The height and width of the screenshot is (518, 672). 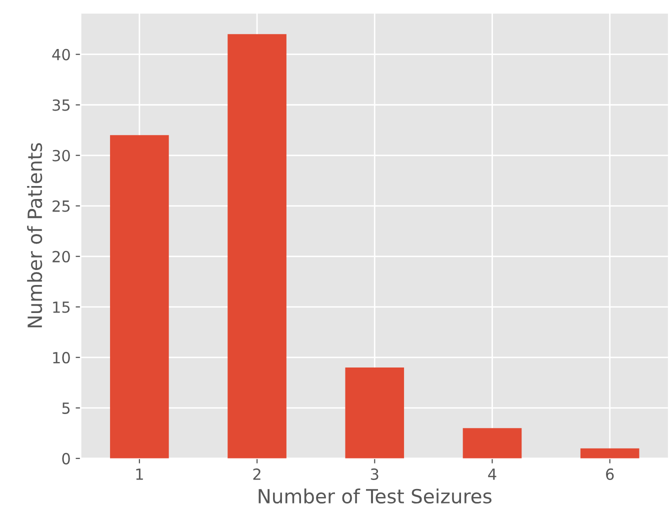 I want to click on x-tick-label: 3, so click(x=374, y=474).